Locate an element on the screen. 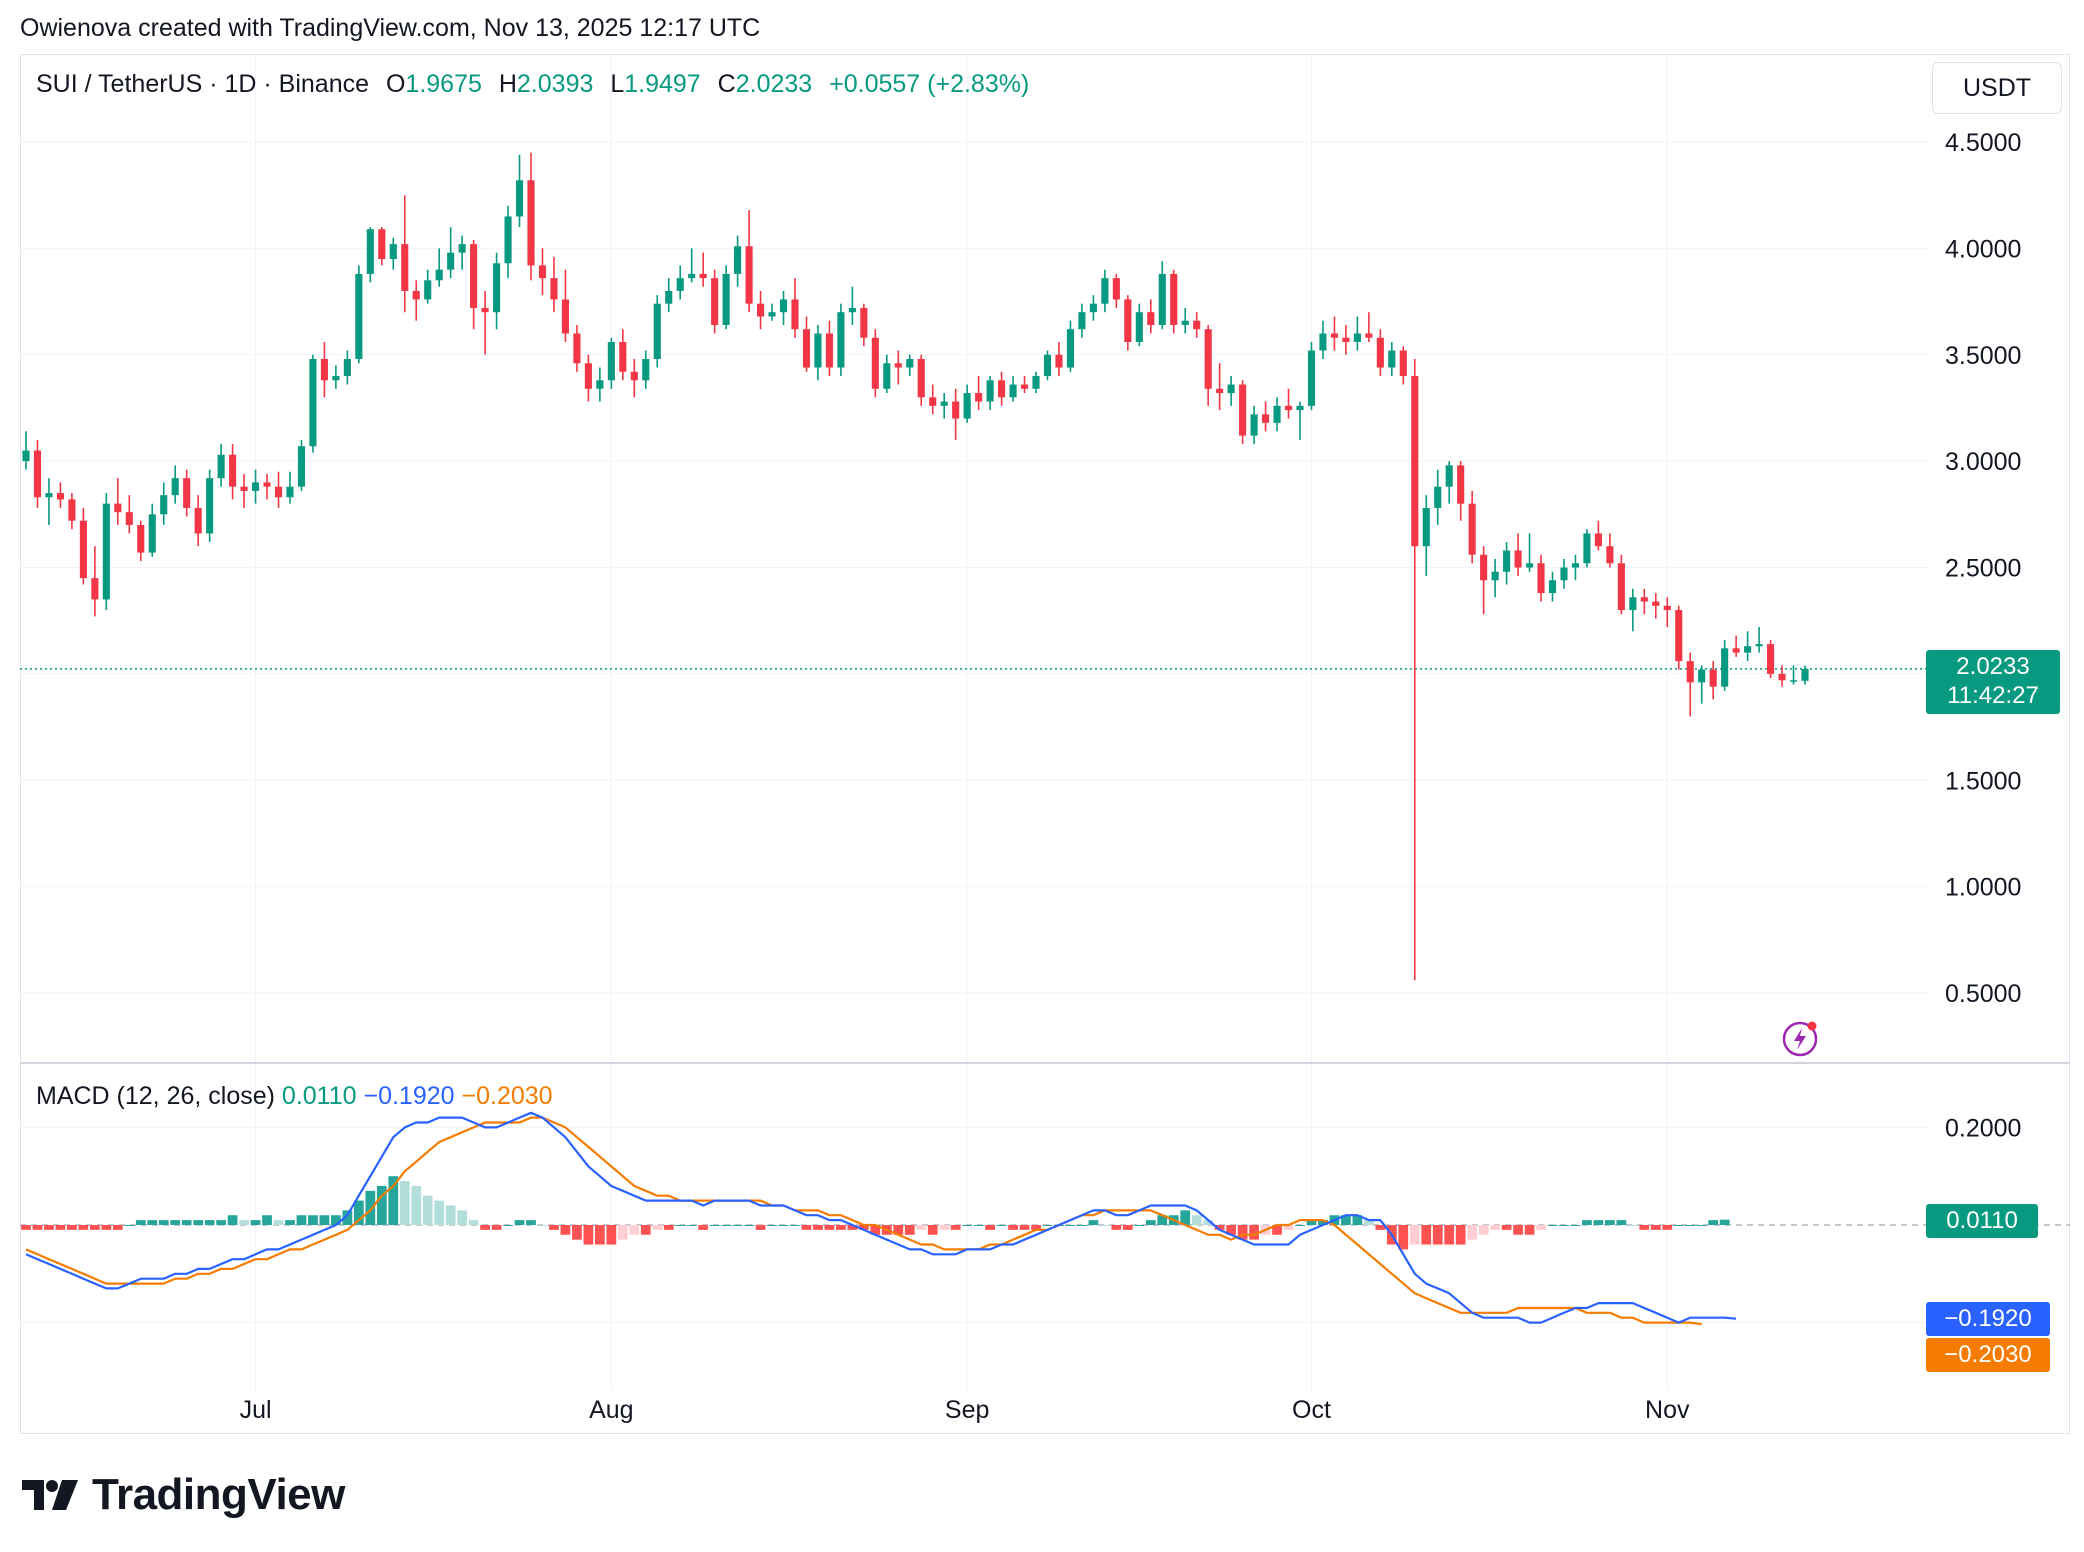 Image resolution: width=2084 pixels, height=1552 pixels. macd-pane is located at coordinates (879, 1218).